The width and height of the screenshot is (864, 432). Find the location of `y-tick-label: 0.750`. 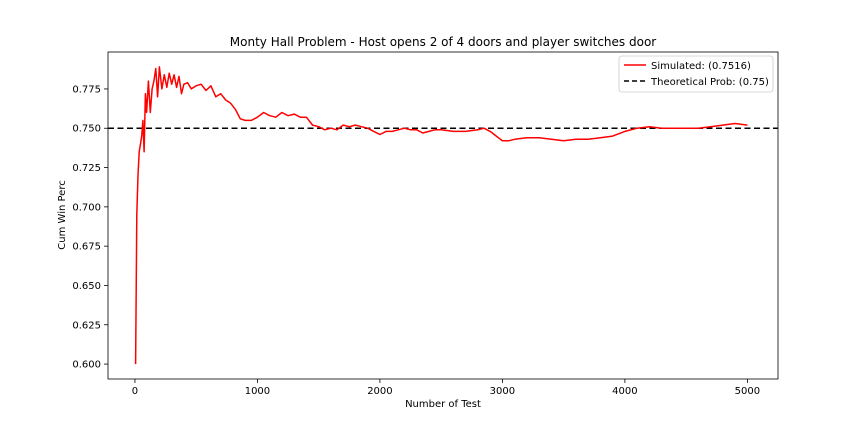

y-tick-label: 0.750 is located at coordinates (86, 129).